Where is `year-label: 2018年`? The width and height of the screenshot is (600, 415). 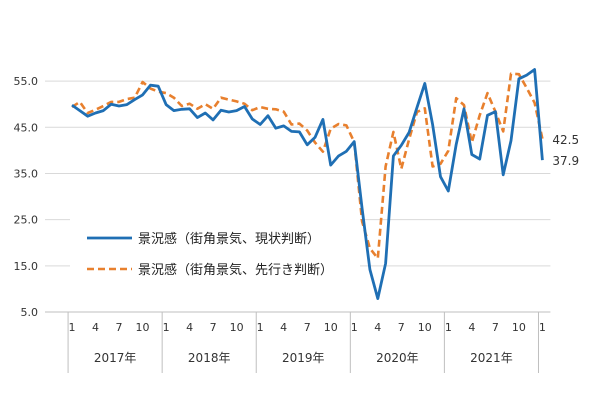 year-label: 2018年 is located at coordinates (209, 358).